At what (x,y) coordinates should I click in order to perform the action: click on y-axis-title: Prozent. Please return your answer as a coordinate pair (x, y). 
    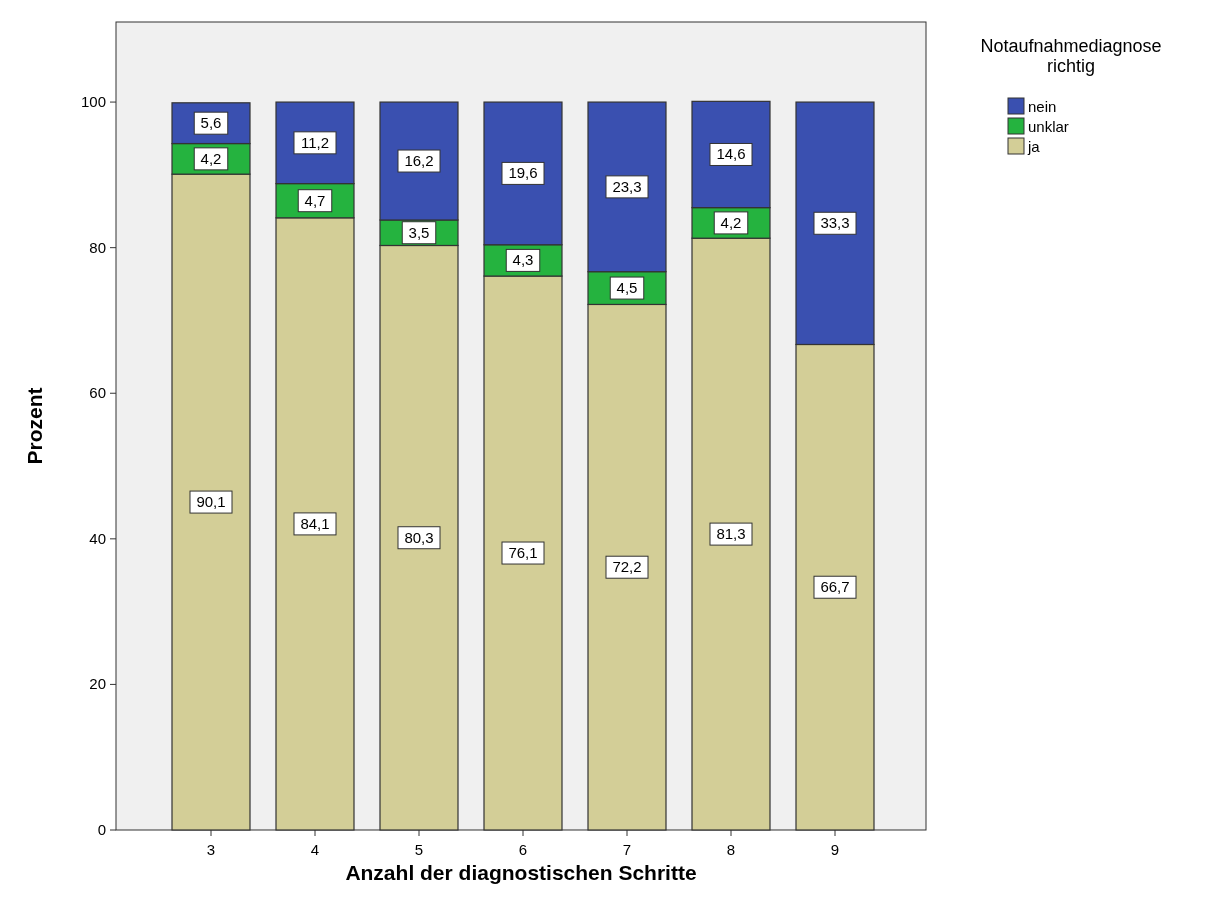
    Looking at the image, I should click on (34, 426).